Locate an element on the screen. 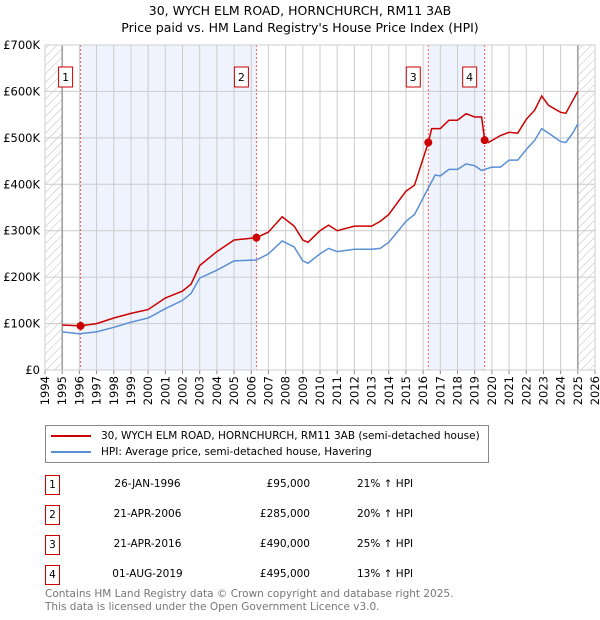 The image size is (600, 620). chart-title: 30, WYCH ELM ROAD, HORNCHURCH, RM11 3AB is located at coordinates (300, 10).